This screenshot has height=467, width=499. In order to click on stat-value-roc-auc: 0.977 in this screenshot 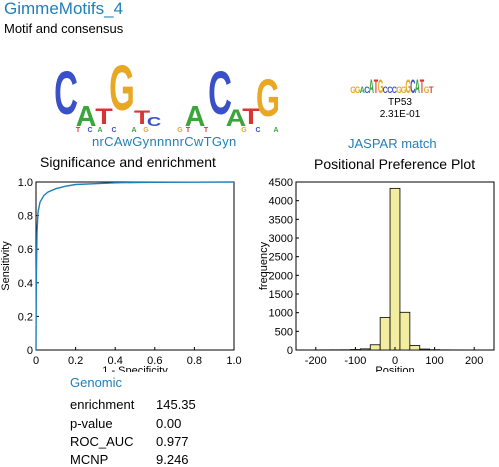, I will do `click(172, 441)`.